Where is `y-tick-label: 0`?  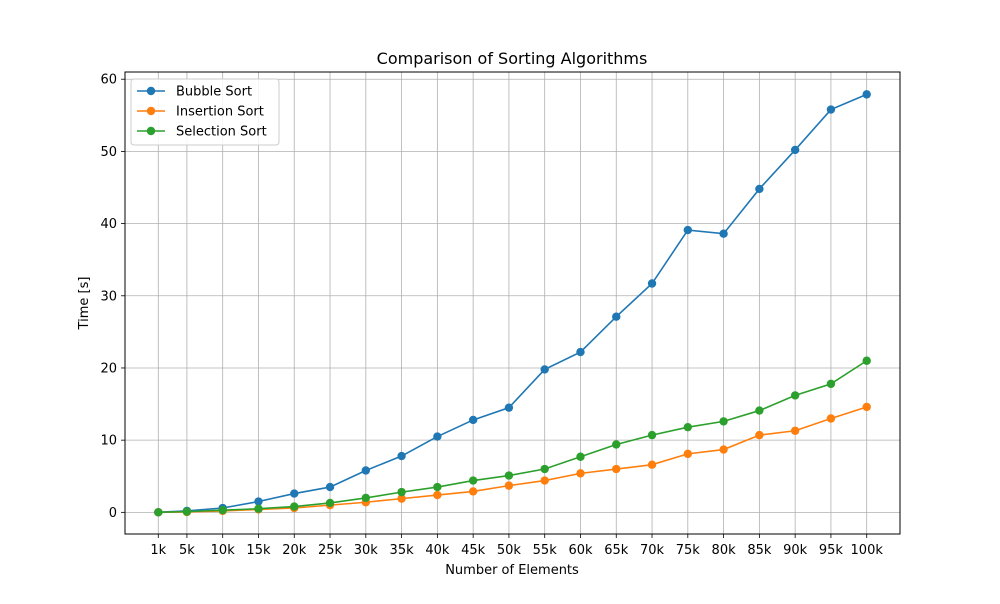
y-tick-label: 0 is located at coordinates (113, 513).